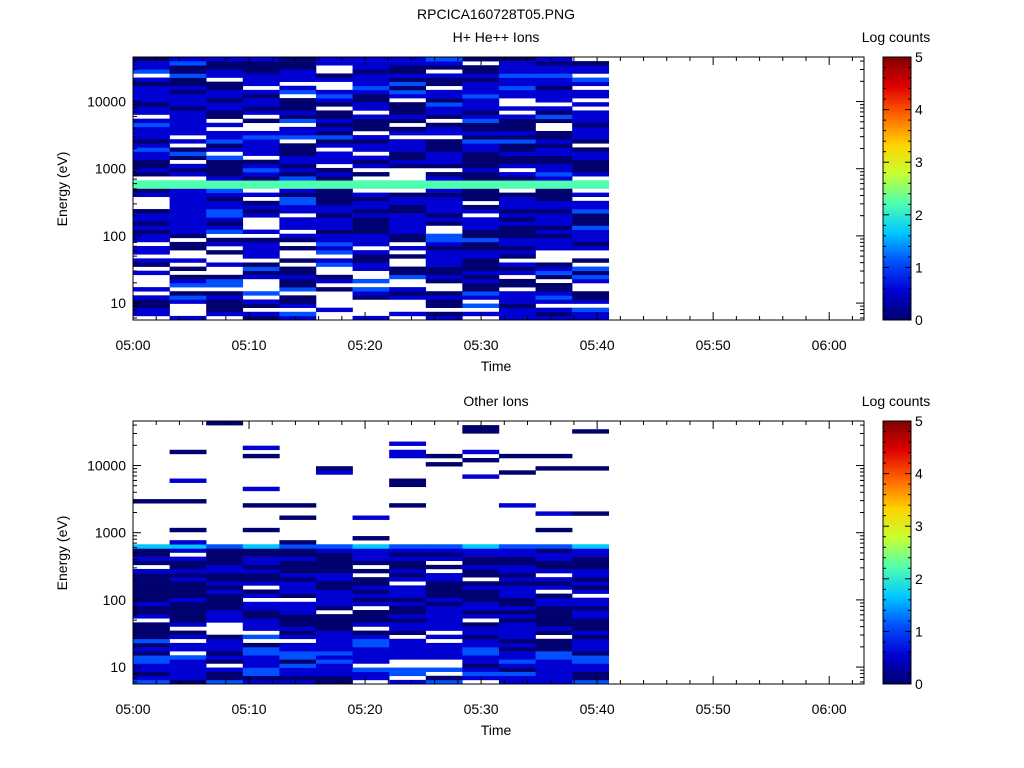 The width and height of the screenshot is (1024, 768). Describe the element at coordinates (897, 188) in the screenshot. I see `colorbar-gradient` at that location.